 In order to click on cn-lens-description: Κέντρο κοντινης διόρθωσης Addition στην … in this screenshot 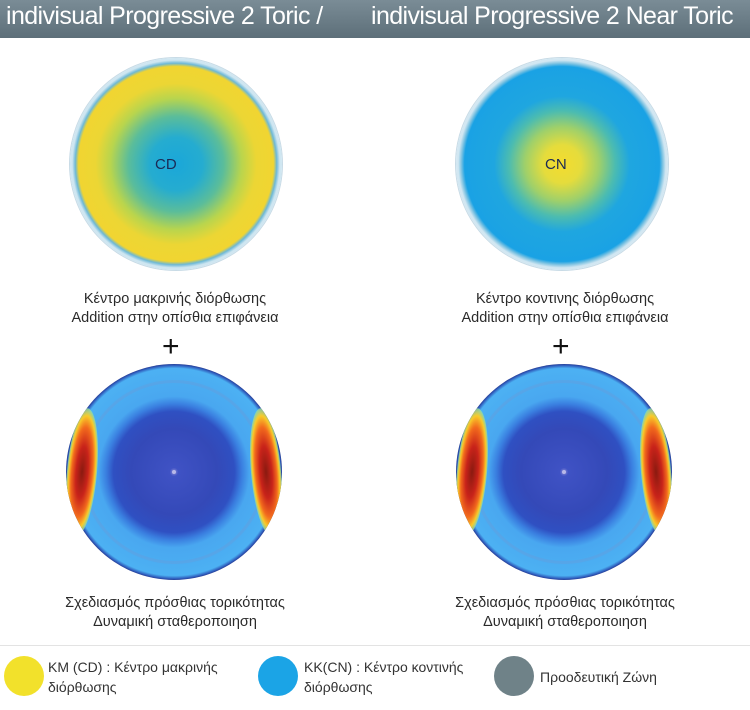, I will do `click(565, 309)`.